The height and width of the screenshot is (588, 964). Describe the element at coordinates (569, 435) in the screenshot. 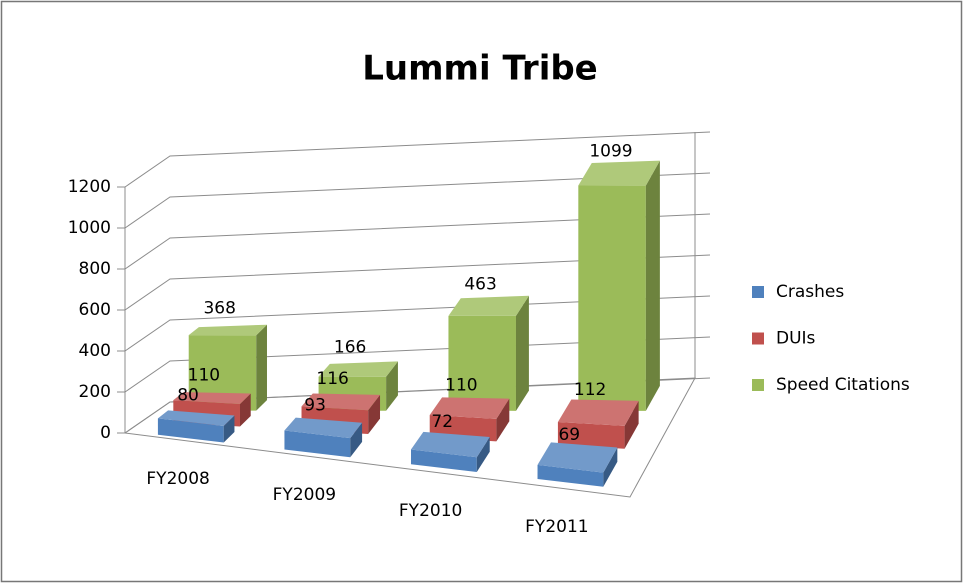

I see `data-label: 69` at that location.